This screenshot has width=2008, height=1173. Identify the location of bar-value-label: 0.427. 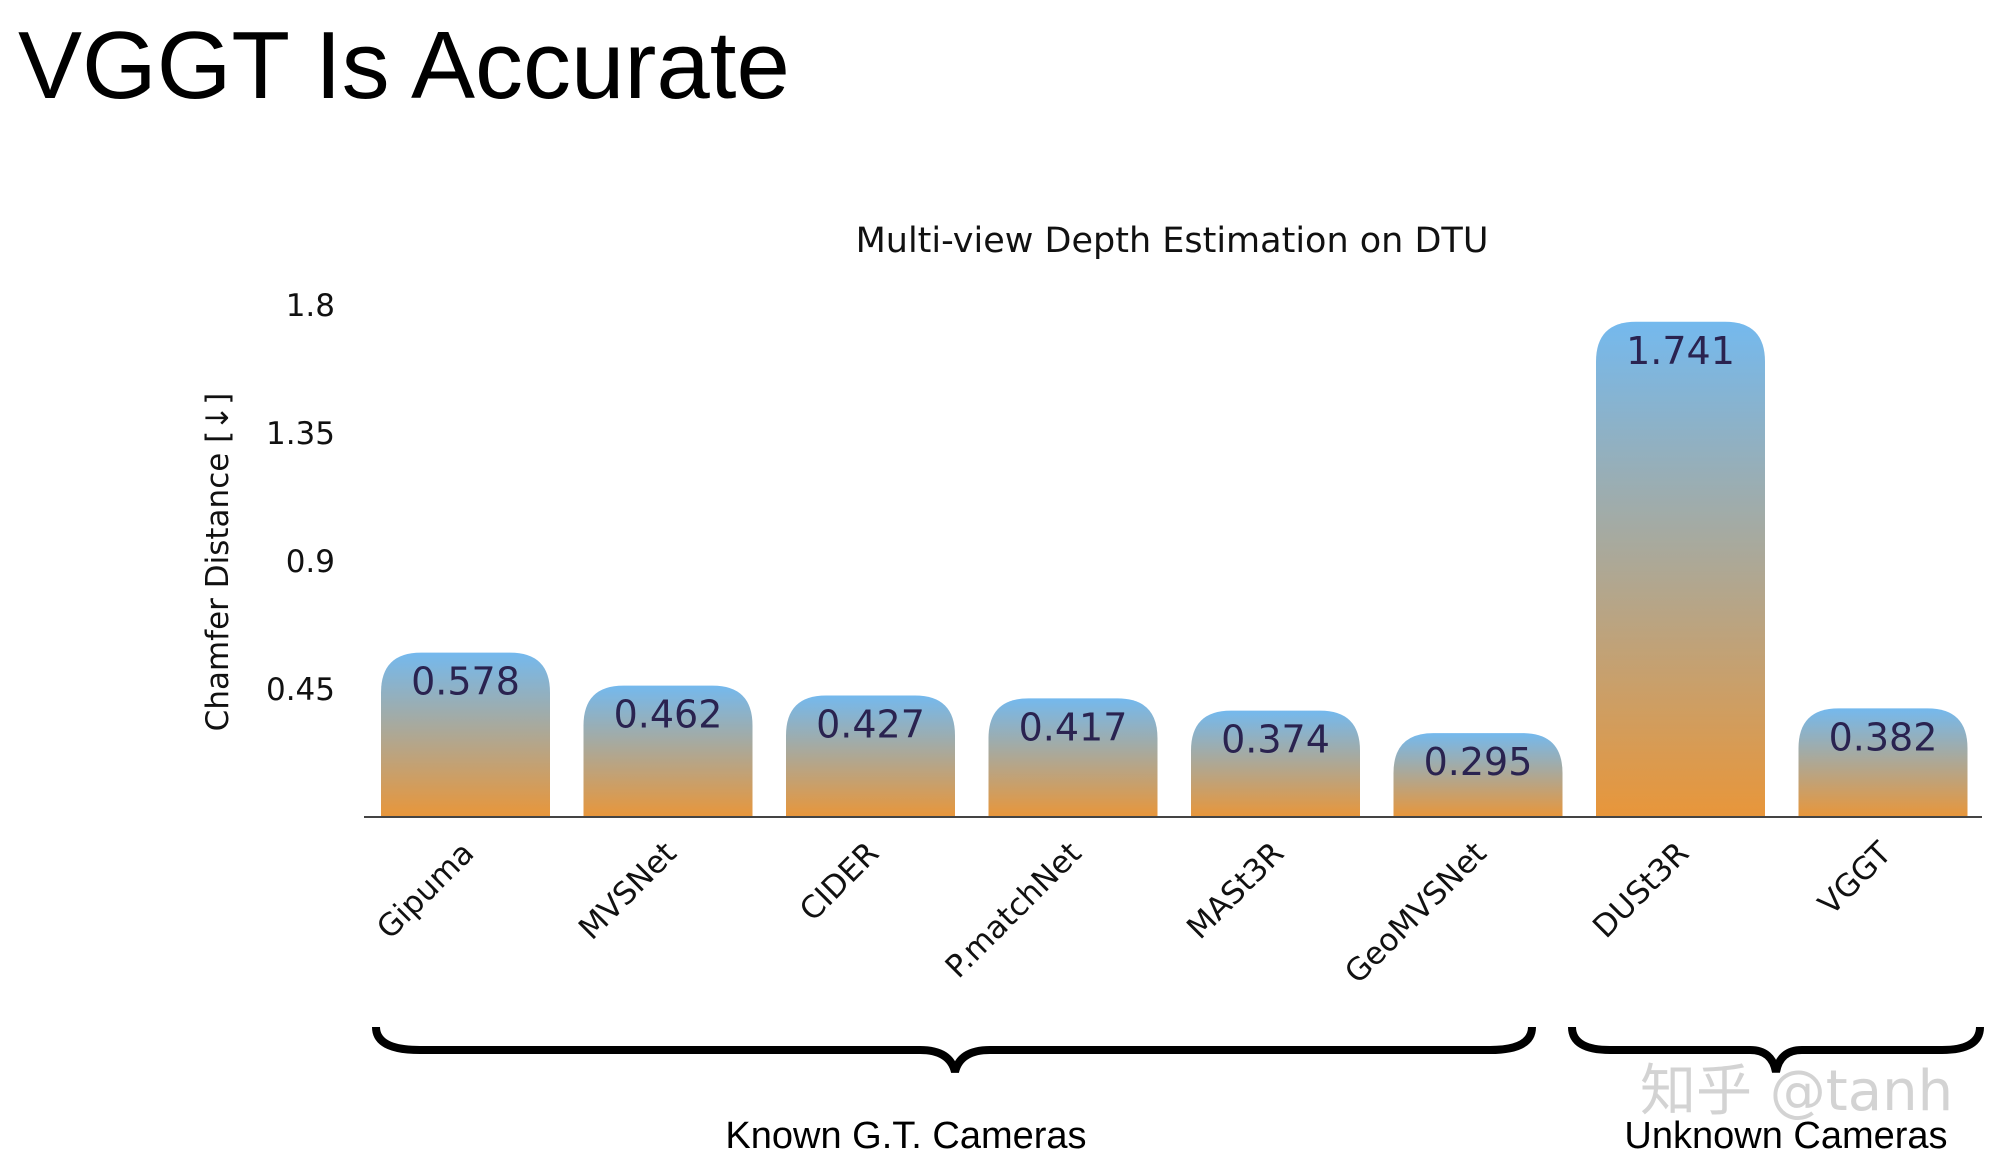
(870, 725).